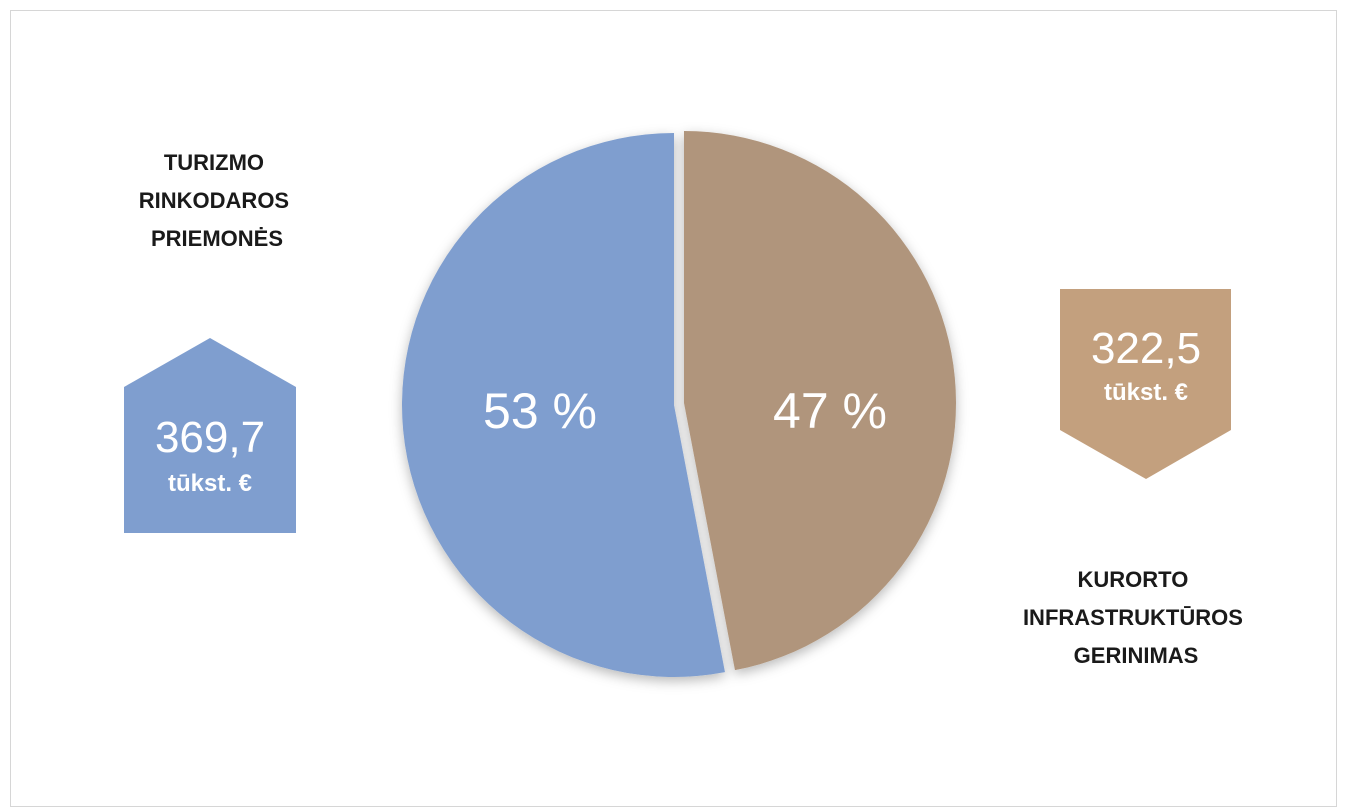 The width and height of the screenshot is (1349, 809). Describe the element at coordinates (1133, 579) in the screenshot. I see `category-label-line: KURORTO` at that location.